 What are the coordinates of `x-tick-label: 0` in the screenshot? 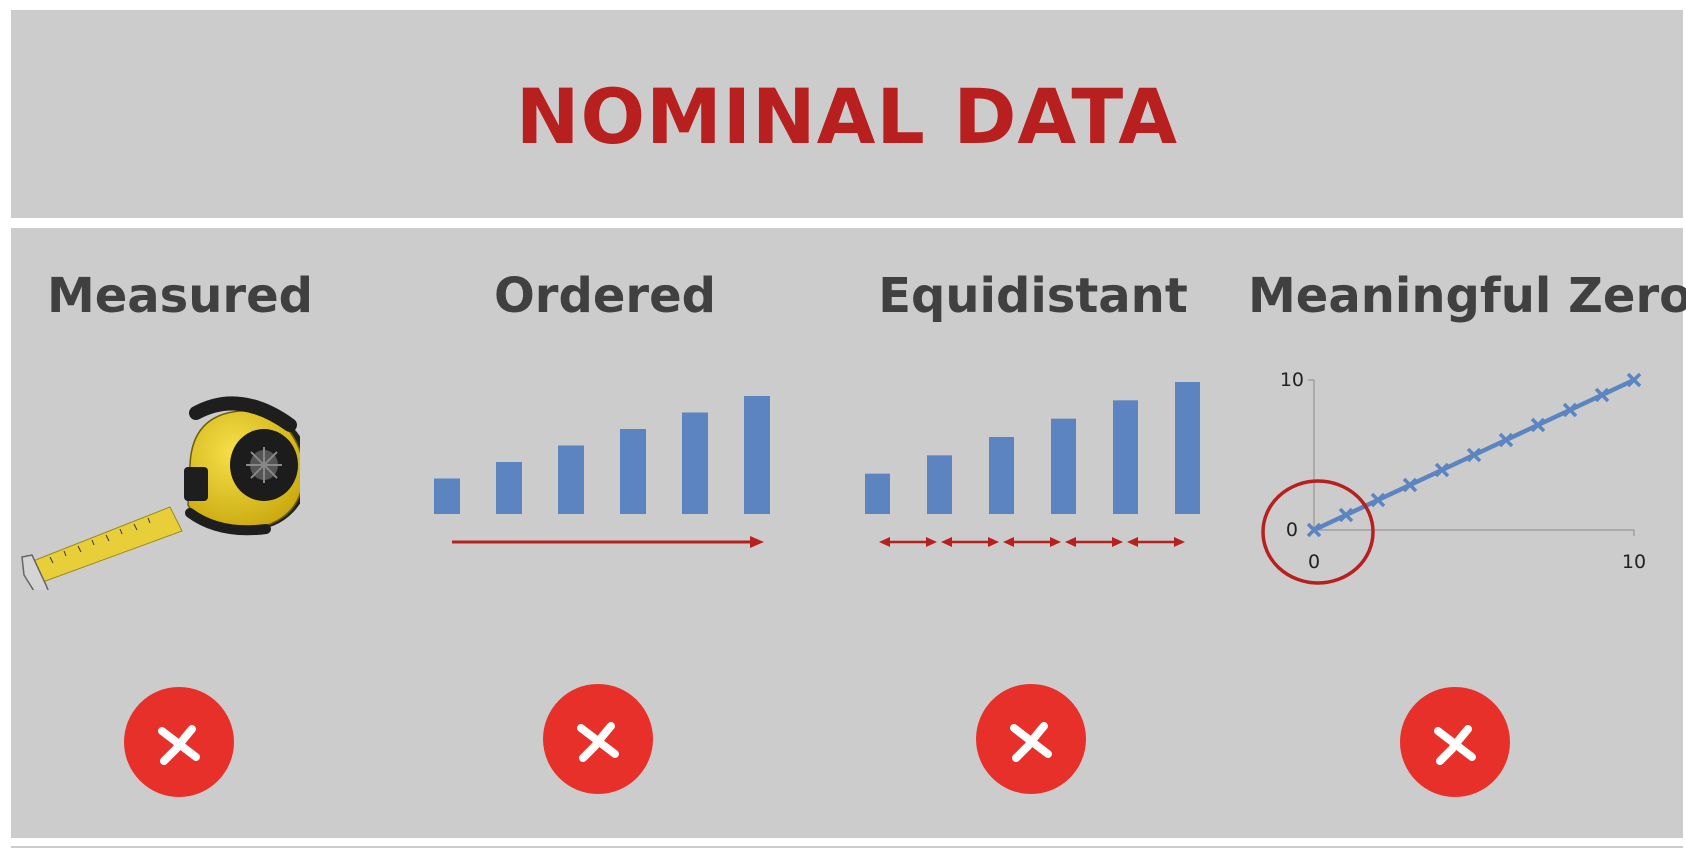 It's located at (1314, 562).